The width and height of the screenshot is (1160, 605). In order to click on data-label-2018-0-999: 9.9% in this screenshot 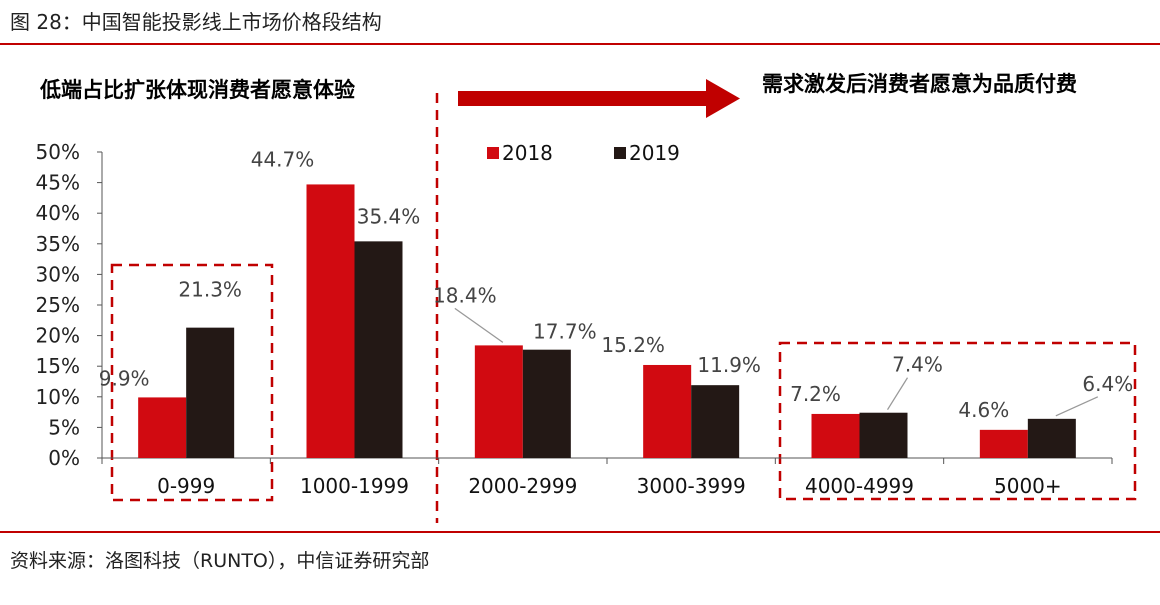, I will do `click(124, 378)`.